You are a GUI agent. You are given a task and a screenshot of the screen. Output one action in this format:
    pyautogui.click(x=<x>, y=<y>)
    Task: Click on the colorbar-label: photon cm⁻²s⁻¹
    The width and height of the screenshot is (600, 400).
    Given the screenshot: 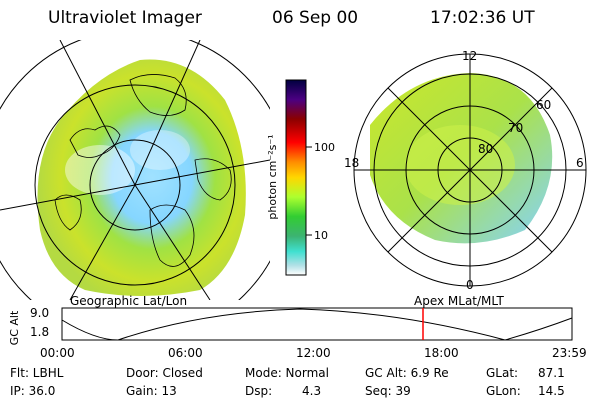 What is the action you would take?
    pyautogui.click(x=272, y=176)
    